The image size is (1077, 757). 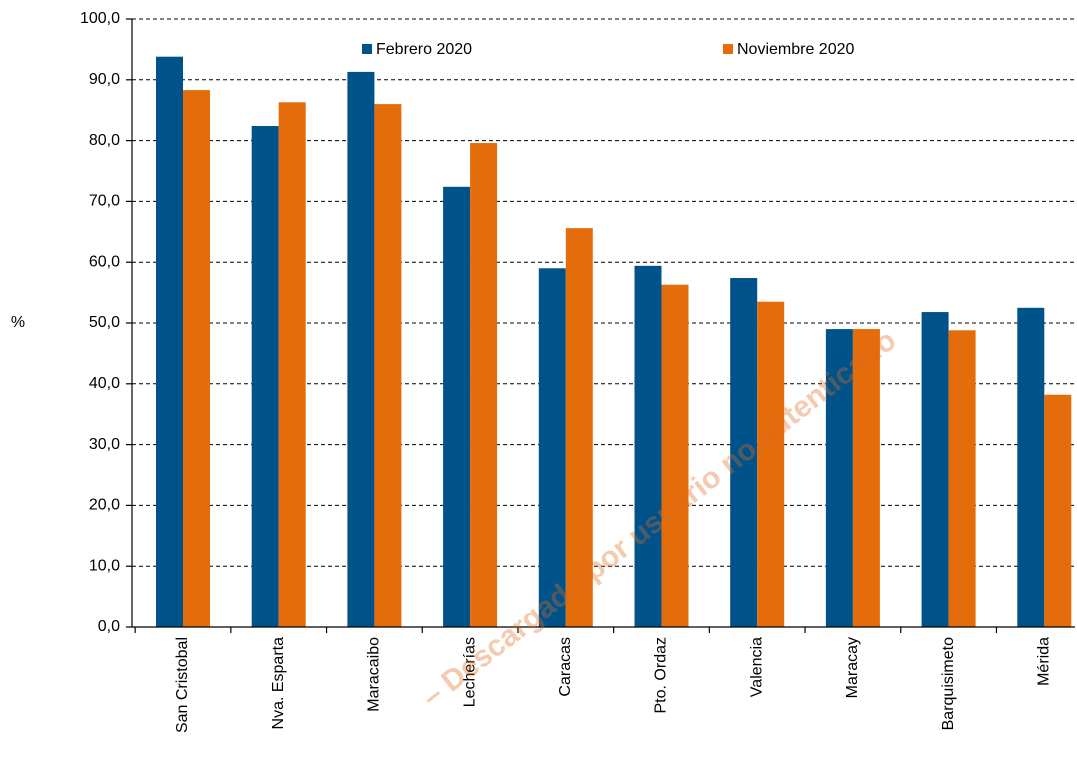 I want to click on x-tick-label: Nva. Esparta, so click(x=278, y=683).